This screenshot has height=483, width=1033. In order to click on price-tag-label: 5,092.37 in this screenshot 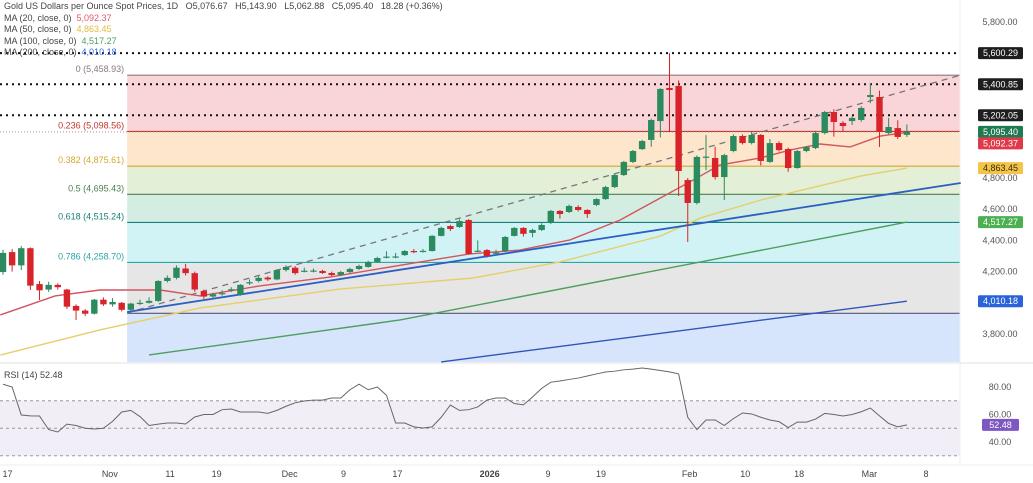, I will do `click(1000, 143)`.